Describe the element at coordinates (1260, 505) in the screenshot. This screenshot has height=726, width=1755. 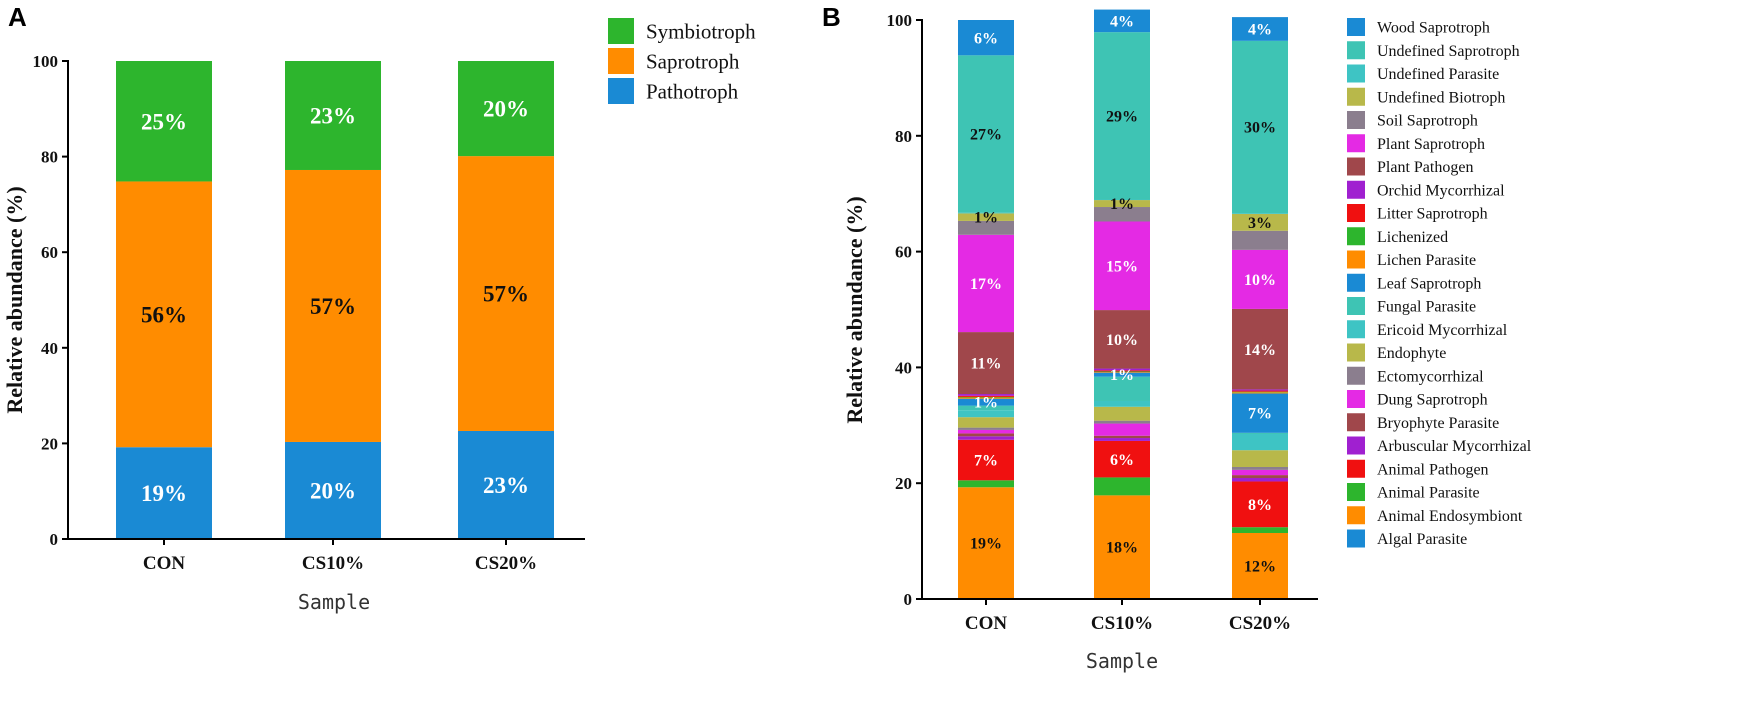
I see `data-label: 8%` at that location.